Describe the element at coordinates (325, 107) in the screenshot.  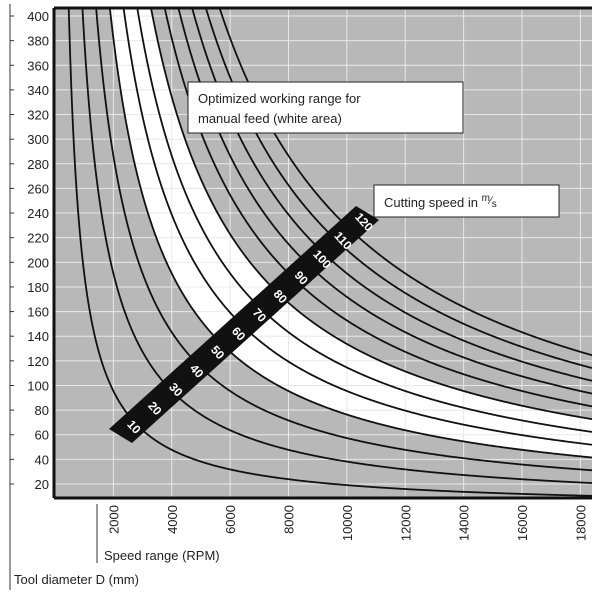
I see `working-range-box` at that location.